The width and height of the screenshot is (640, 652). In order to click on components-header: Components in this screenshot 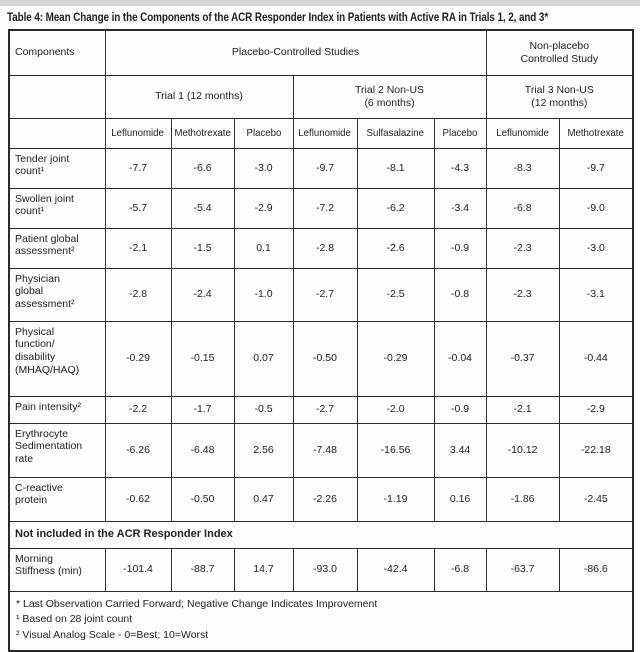, I will do `click(57, 52)`.